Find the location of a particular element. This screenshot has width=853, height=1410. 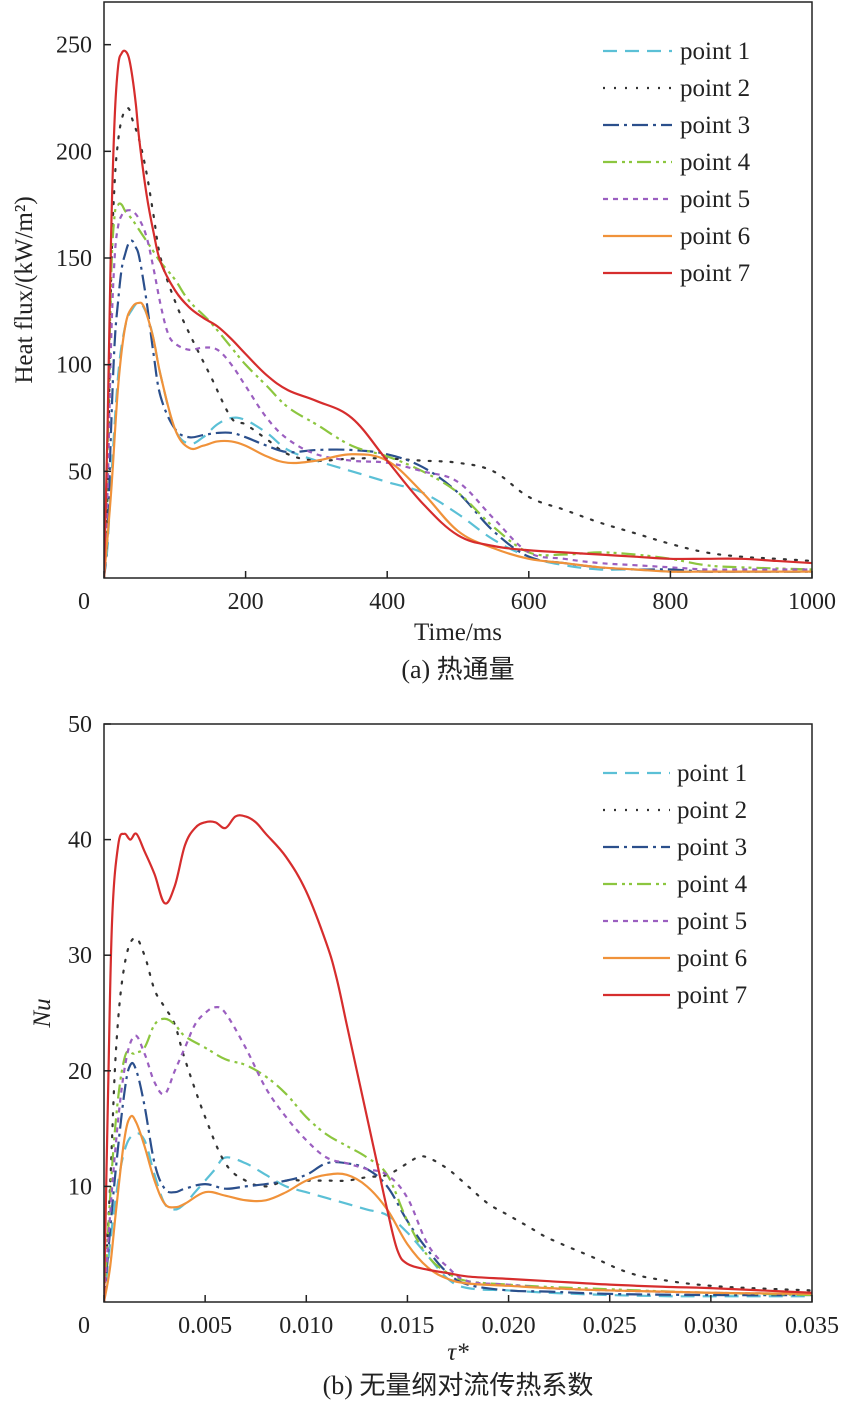

x-axis-label: τ* is located at coordinates (458, 1352).